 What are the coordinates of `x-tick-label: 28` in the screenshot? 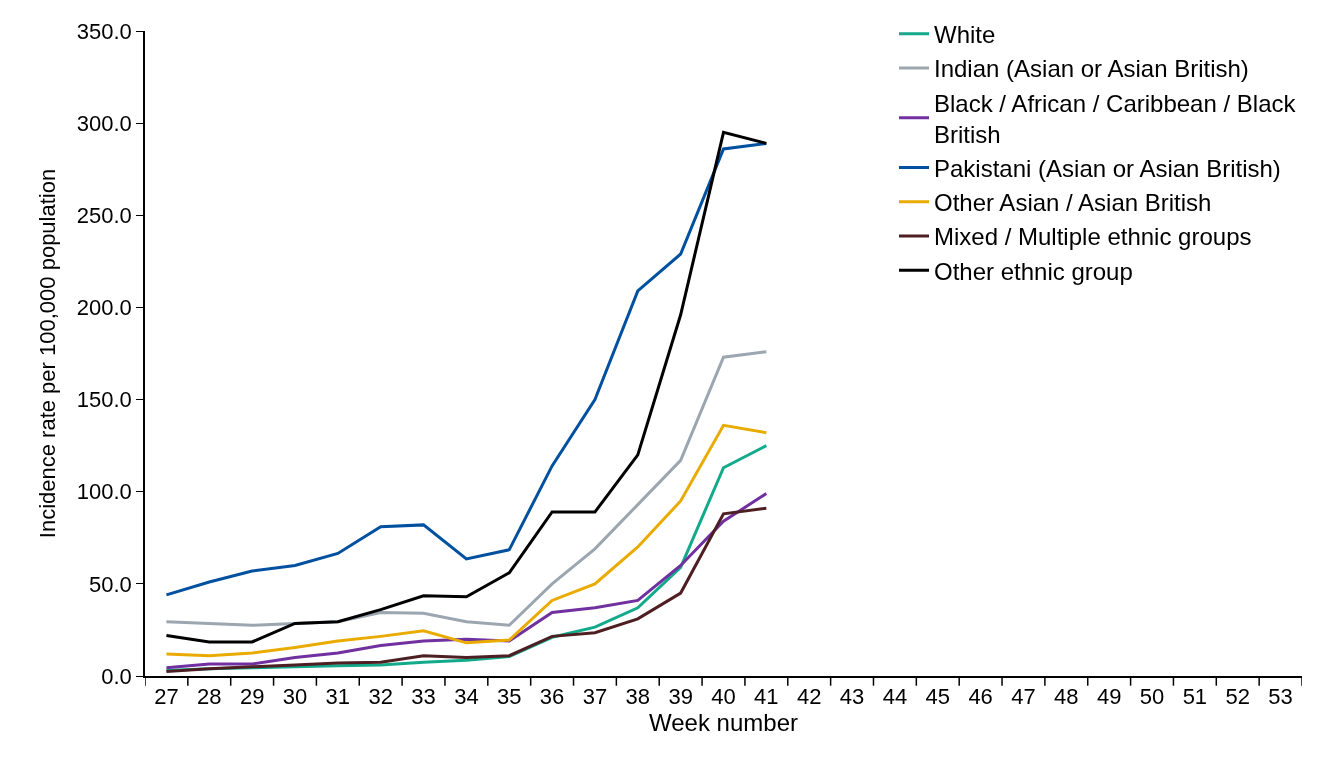 It's located at (209, 697).